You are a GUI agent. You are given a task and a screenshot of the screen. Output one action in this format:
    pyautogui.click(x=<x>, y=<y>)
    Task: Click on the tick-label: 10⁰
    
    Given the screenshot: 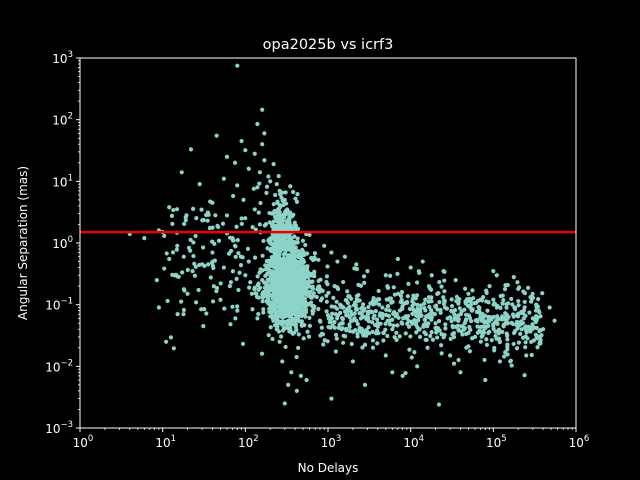 What is the action you would take?
    pyautogui.click(x=62, y=243)
    